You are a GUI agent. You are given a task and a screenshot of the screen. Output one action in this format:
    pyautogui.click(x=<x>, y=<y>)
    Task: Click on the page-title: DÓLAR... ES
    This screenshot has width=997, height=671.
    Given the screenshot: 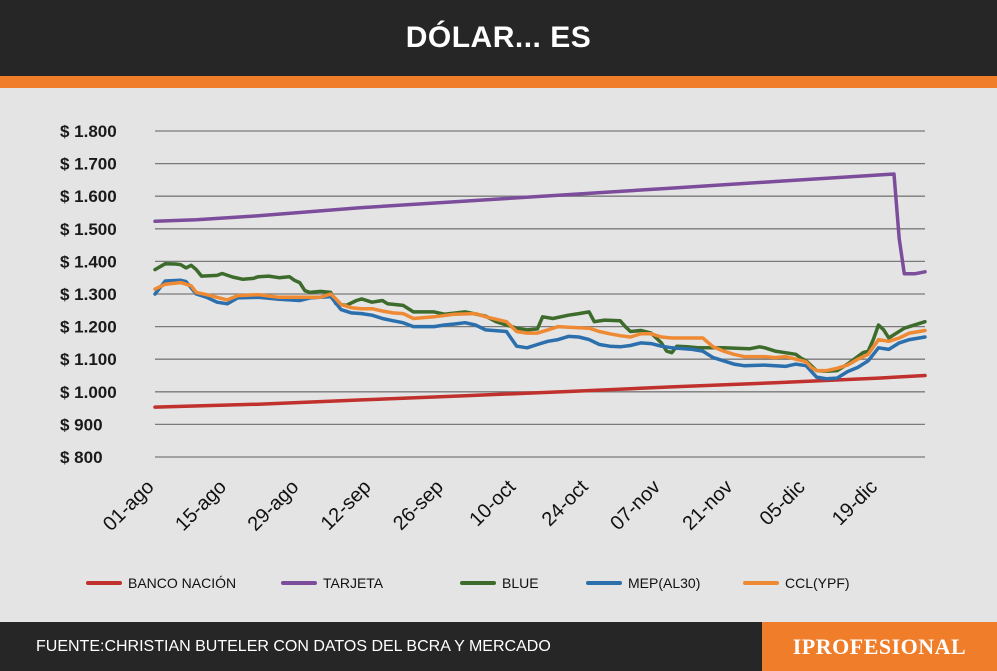 What is the action you would take?
    pyautogui.click(x=498, y=37)
    